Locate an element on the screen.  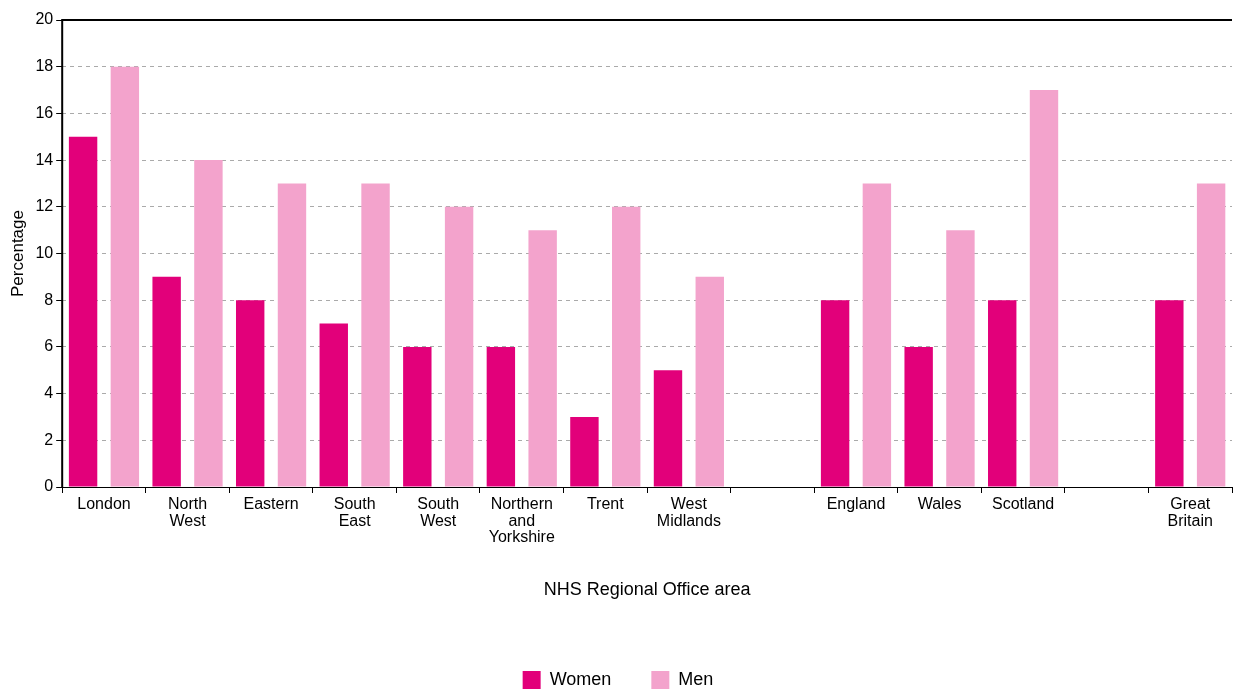
x-tick-label: North West is located at coordinates (187, 511).